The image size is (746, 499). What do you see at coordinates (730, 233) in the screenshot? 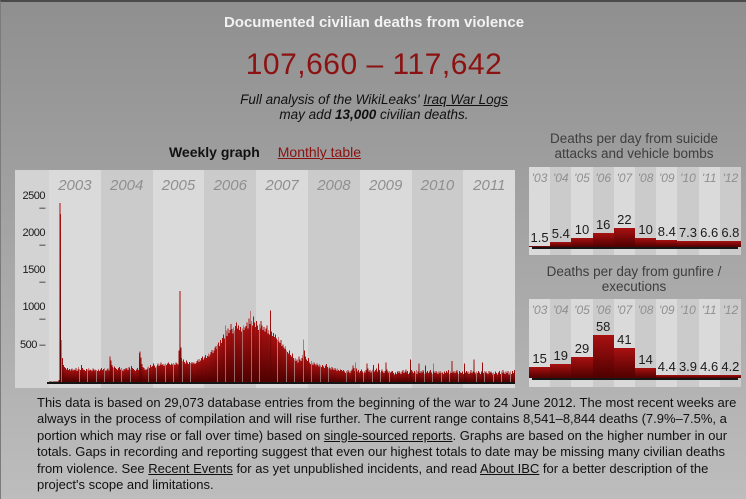
I see `bar-value-label: 6.8` at bounding box center [730, 233].